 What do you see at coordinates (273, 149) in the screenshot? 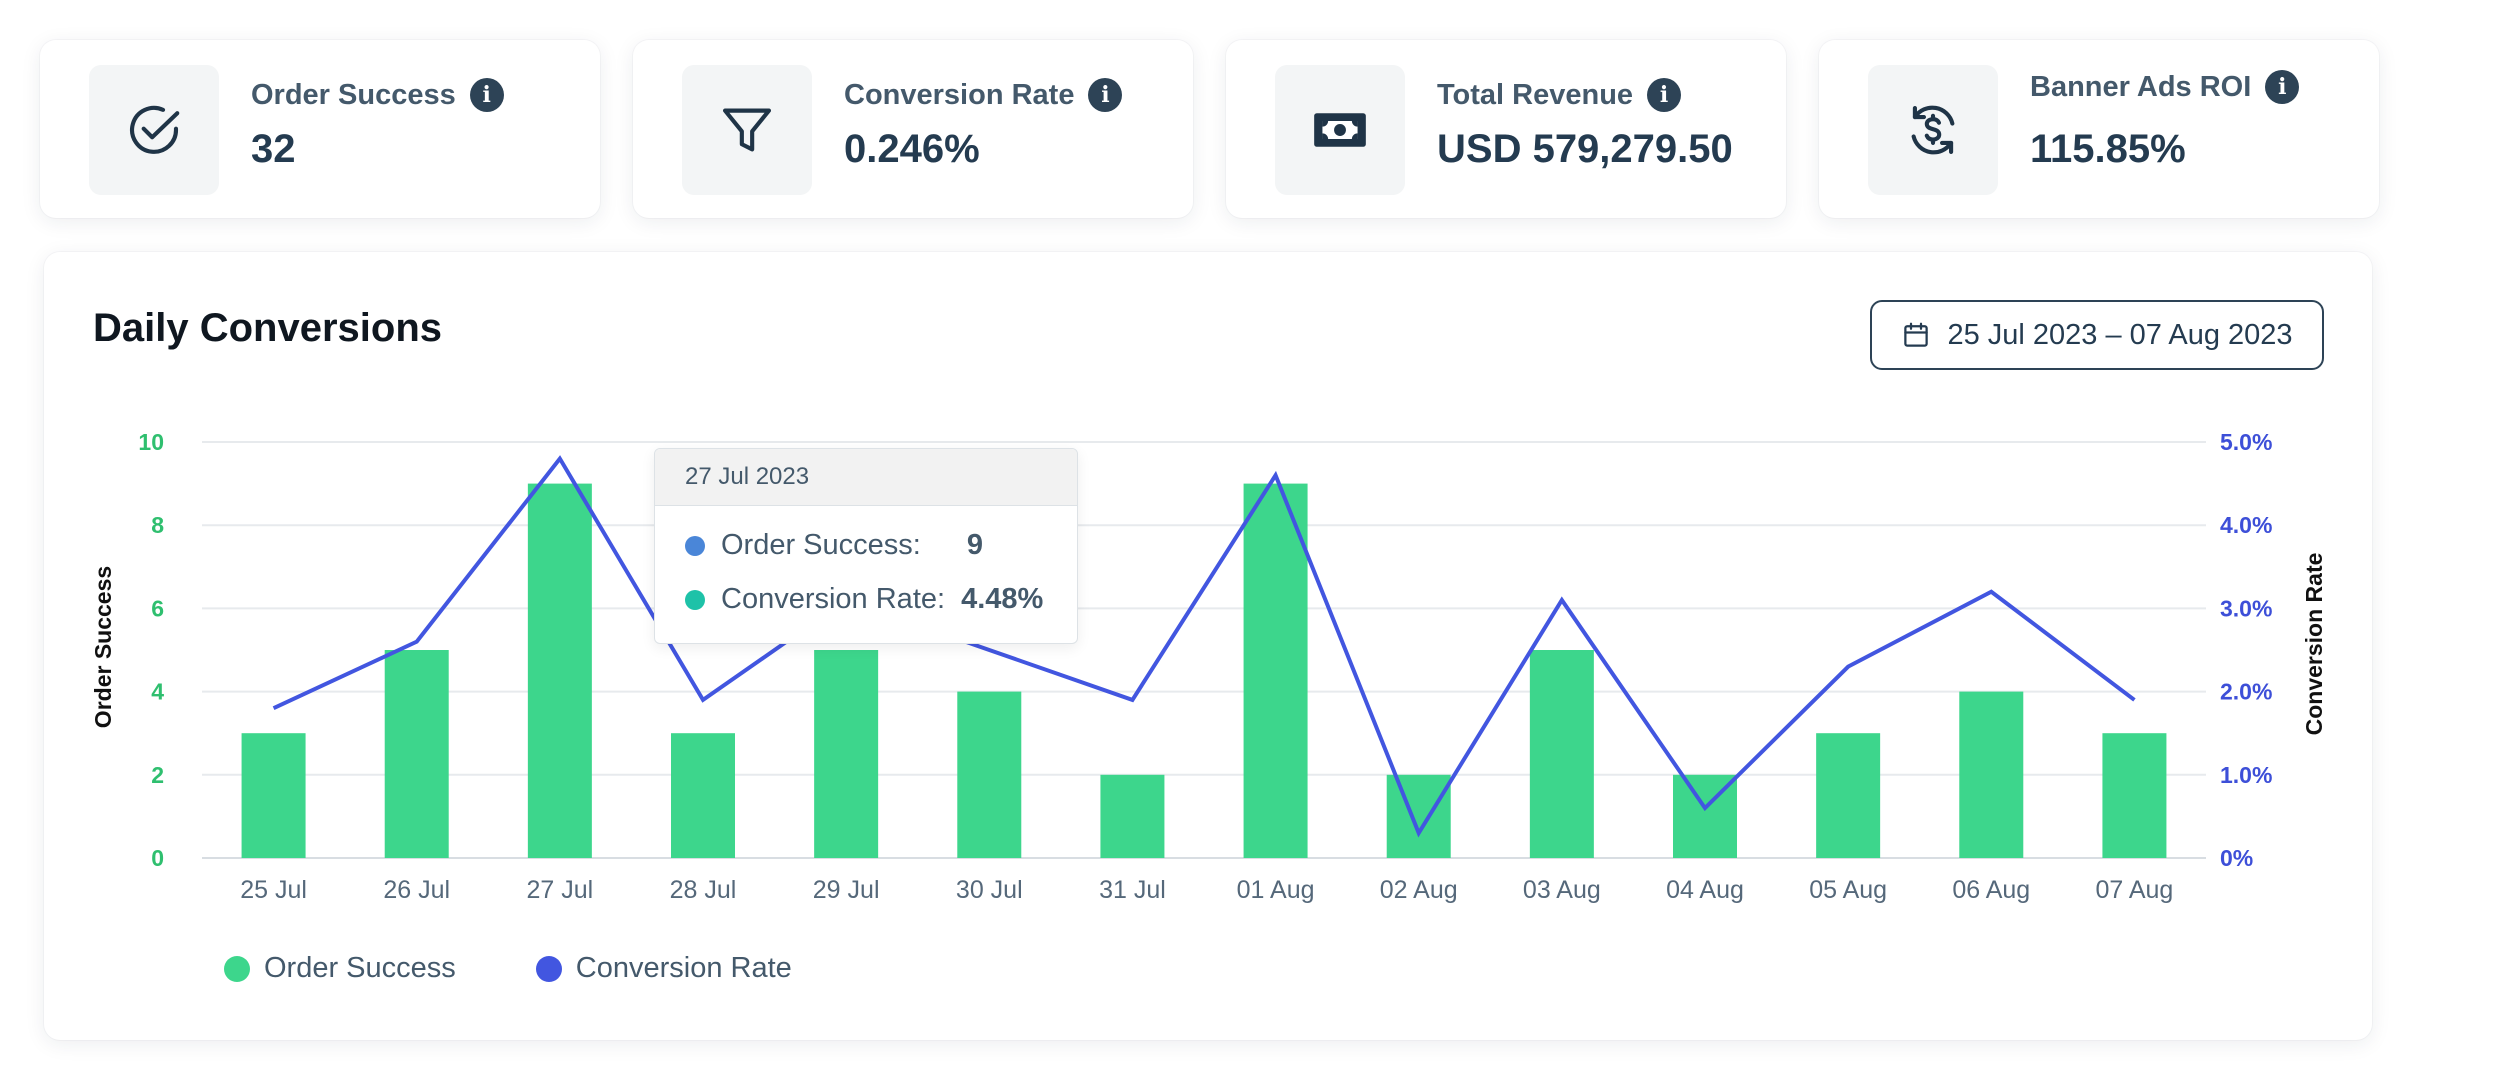
I see `stat-value: 32` at bounding box center [273, 149].